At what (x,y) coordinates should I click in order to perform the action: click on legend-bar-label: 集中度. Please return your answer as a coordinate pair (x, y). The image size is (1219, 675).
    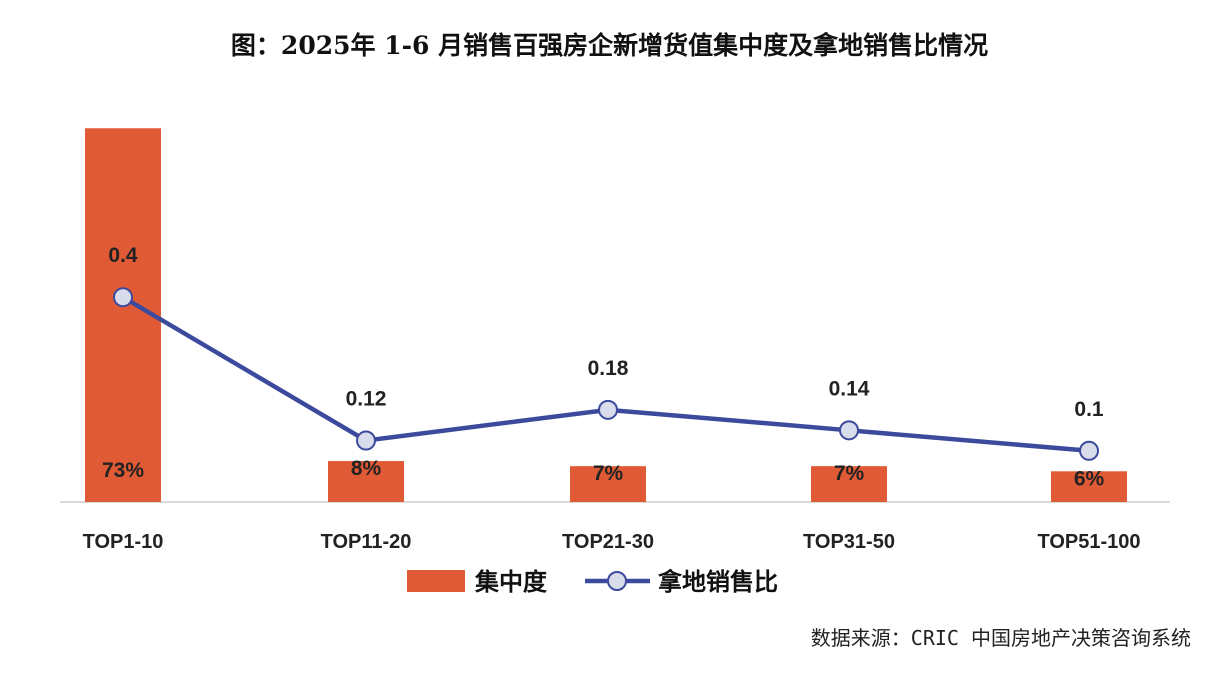
    Looking at the image, I should click on (511, 582).